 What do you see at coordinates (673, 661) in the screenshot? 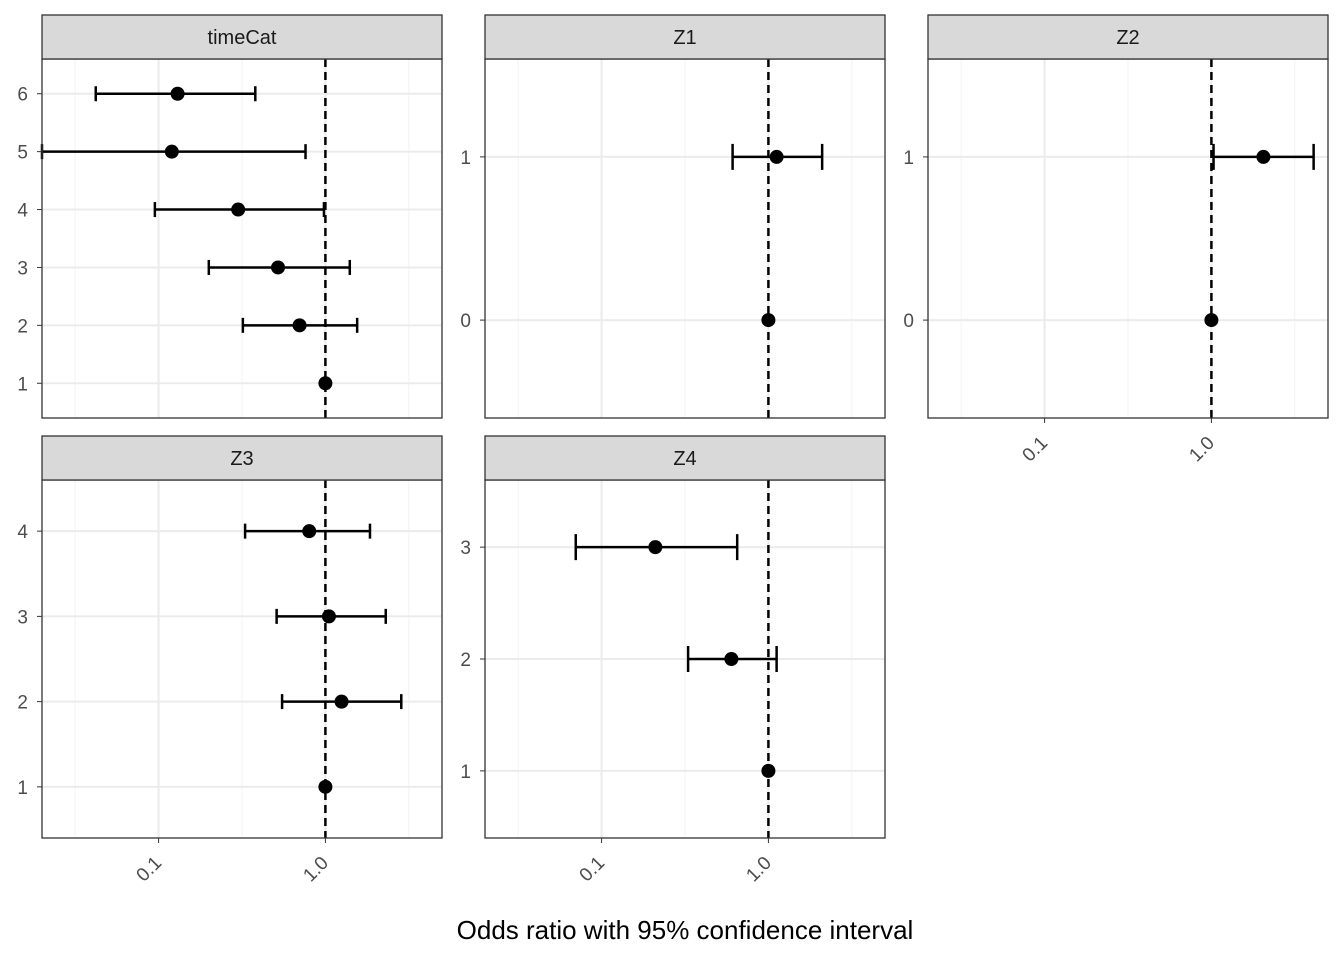
I see `panel-z4: Z4 1 2 3 0.1 1.0` at bounding box center [673, 661].